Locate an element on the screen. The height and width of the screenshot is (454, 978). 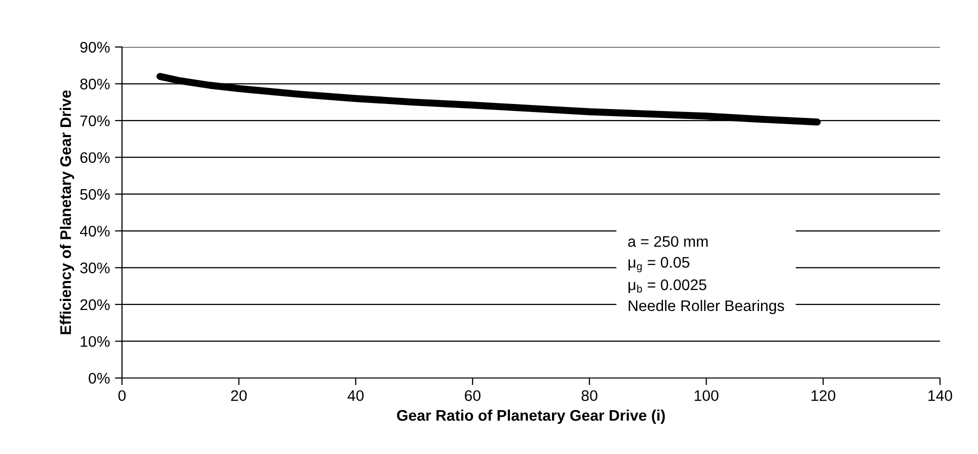
y-tick-label: 40% is located at coordinates (95, 231).